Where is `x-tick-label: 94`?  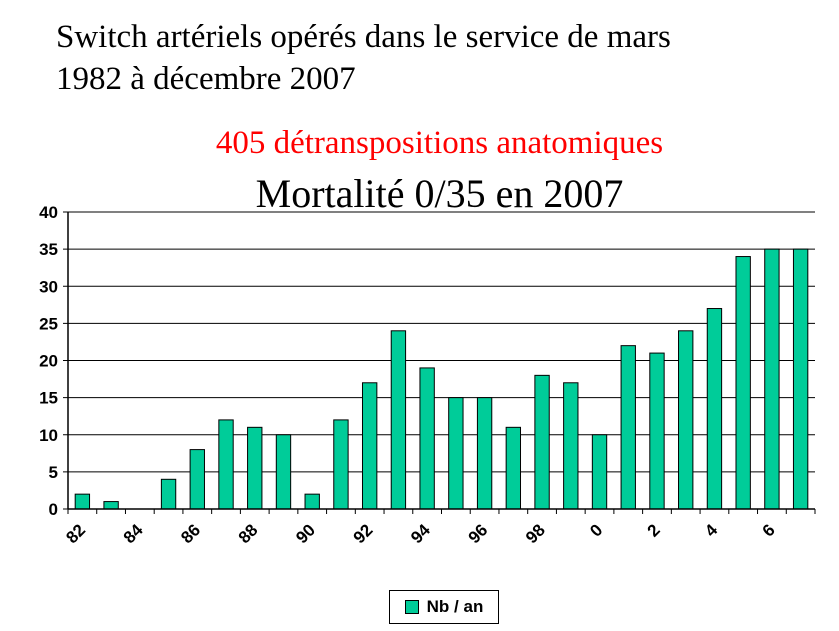 x-tick-label: 94 is located at coordinates (420, 533).